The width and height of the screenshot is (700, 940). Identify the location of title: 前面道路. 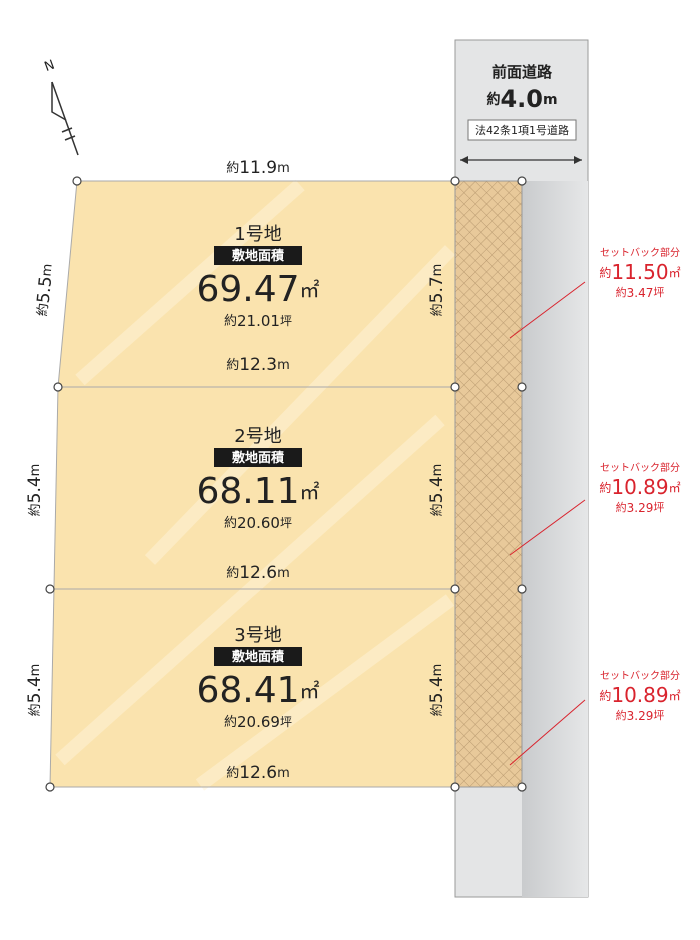
(522, 72).